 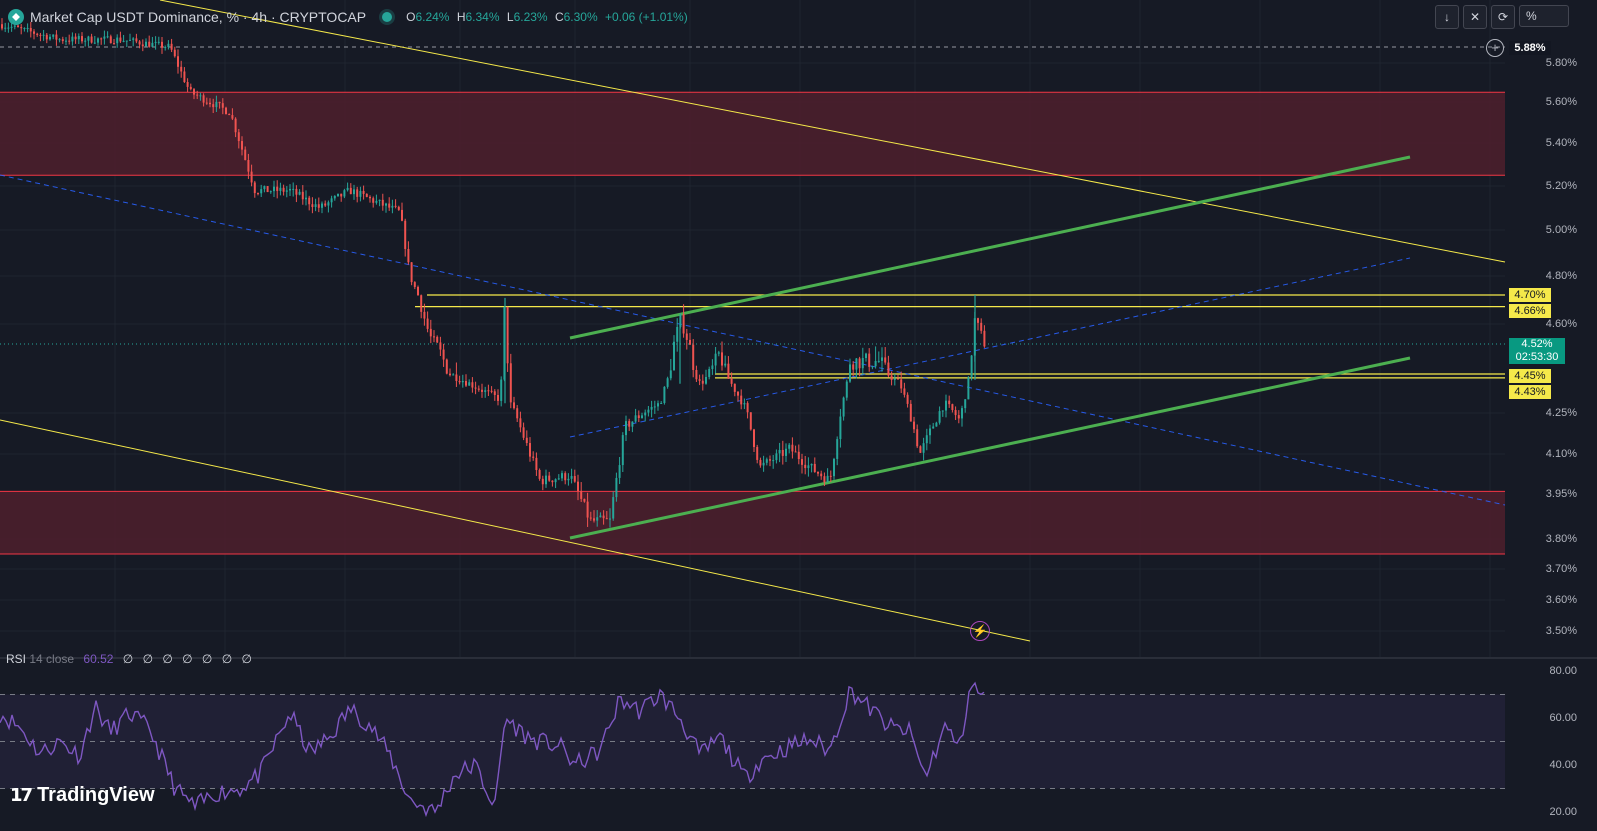 What do you see at coordinates (98, 659) in the screenshot?
I see `rsi-value: 60.52` at bounding box center [98, 659].